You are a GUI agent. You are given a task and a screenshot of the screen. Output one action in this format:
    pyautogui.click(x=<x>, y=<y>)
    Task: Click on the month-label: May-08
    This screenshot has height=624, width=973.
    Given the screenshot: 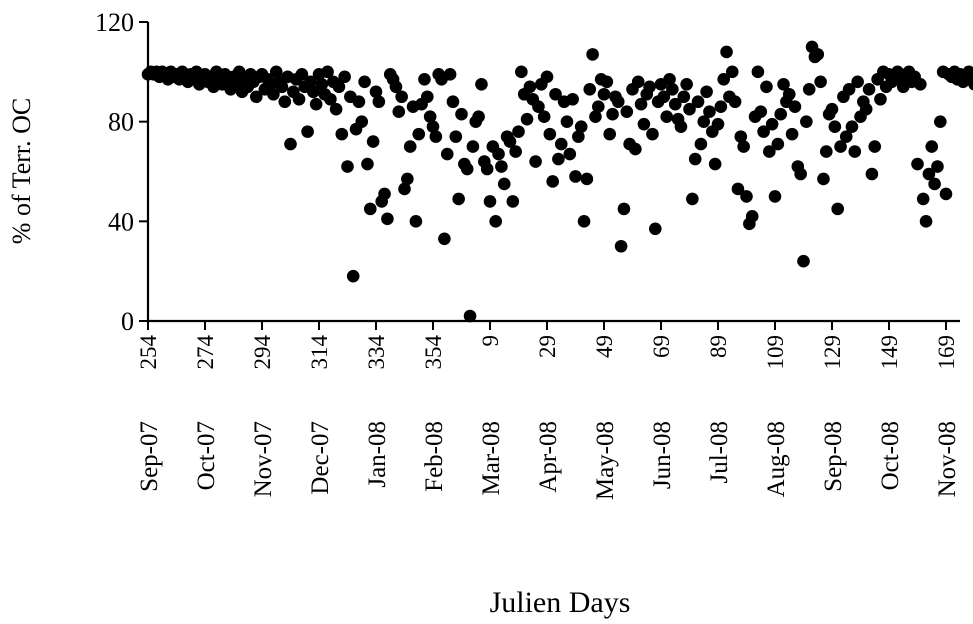 What is the action you would take?
    pyautogui.click(x=605, y=460)
    